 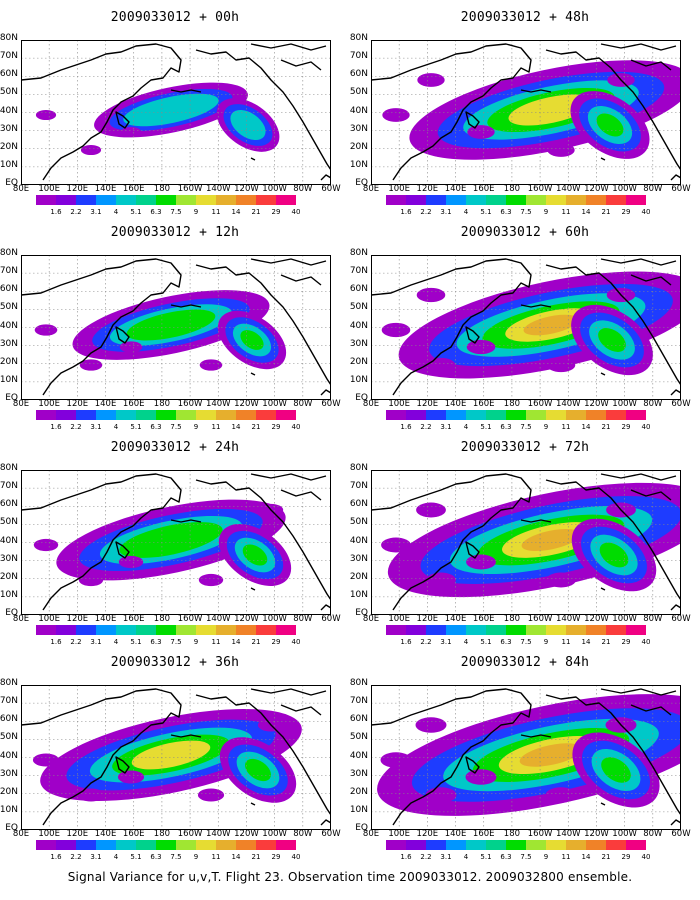 What do you see at coordinates (175, 17) in the screenshot?
I see `panel-title: 2009033012 + 00h` at bounding box center [175, 17].